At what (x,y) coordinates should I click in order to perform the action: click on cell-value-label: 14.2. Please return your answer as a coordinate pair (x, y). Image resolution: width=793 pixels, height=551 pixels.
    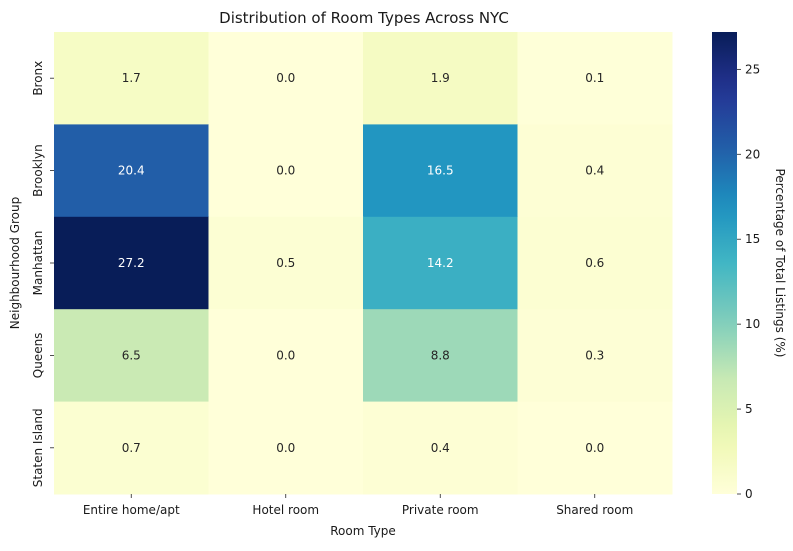
    Looking at the image, I should click on (440, 263).